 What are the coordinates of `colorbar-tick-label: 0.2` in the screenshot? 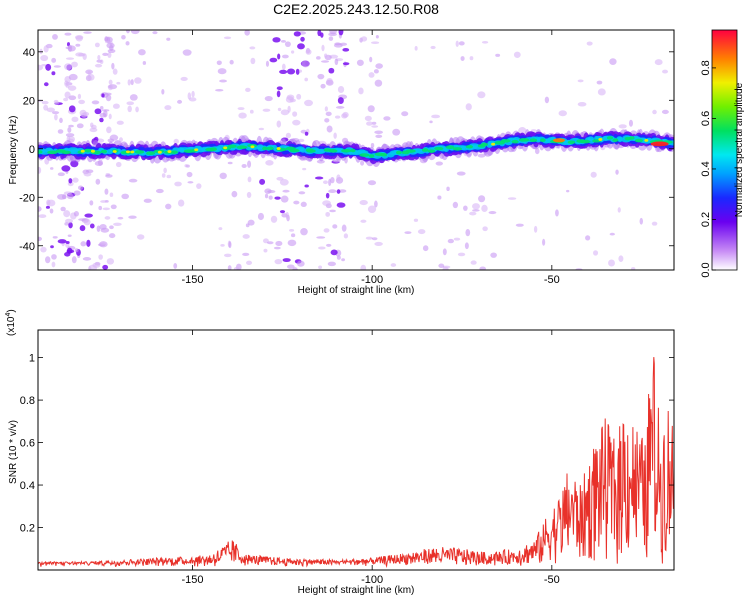 It's located at (706, 219).